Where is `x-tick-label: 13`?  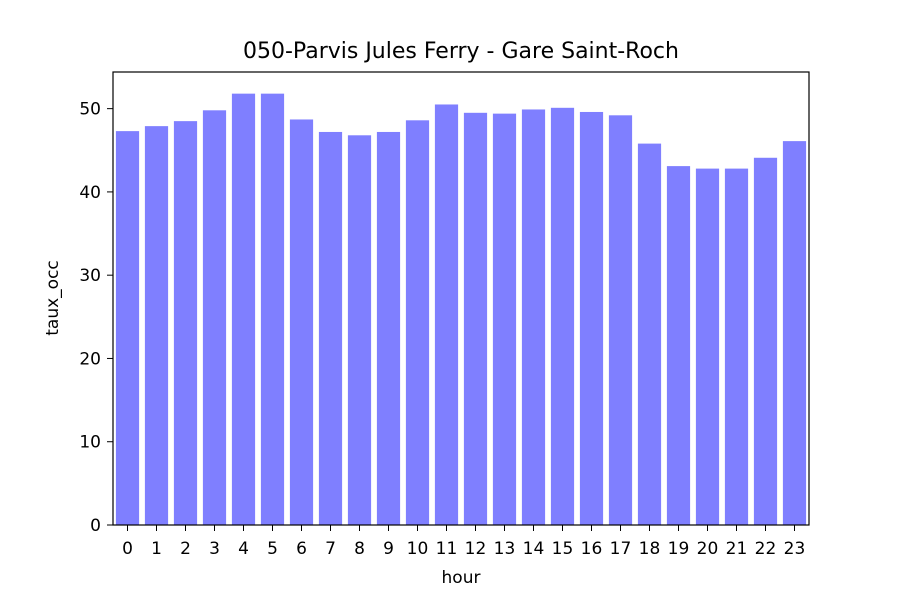 x-tick-label: 13 is located at coordinates (505, 549).